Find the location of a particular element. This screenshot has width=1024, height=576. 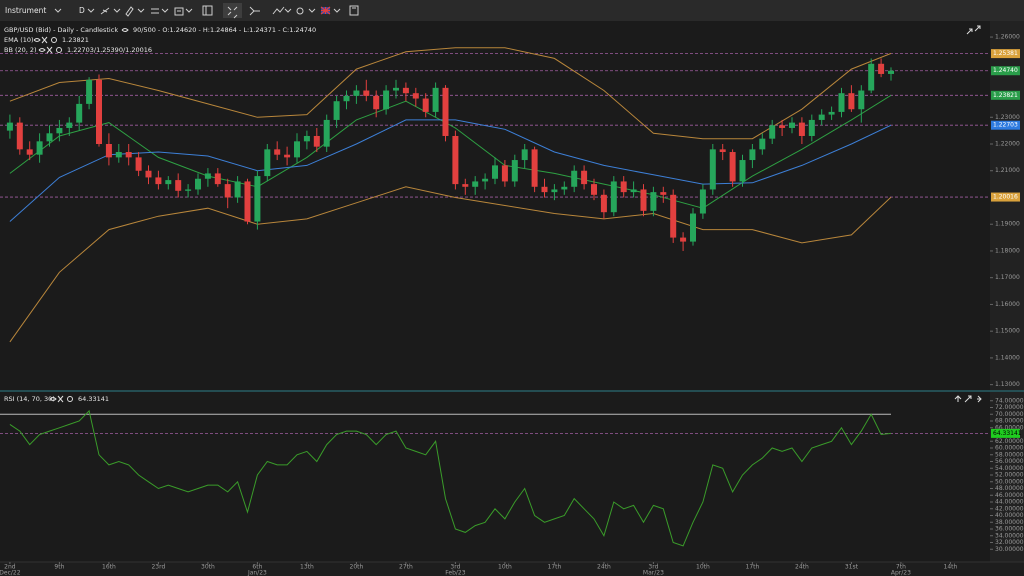

x-tick-label: 23rd is located at coordinates (158, 567).